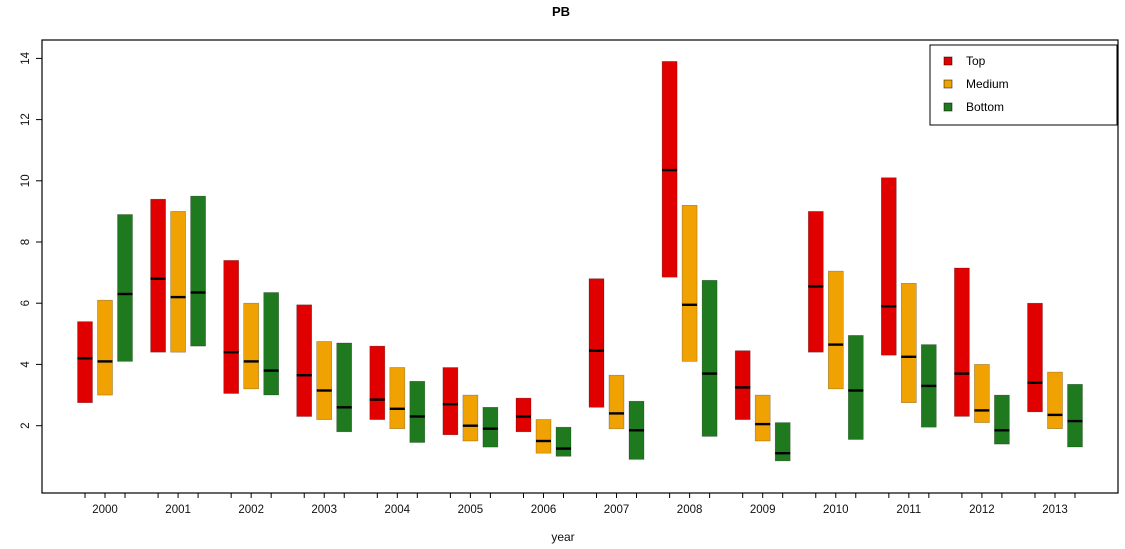  Describe the element at coordinates (962, 342) in the screenshot. I see `range-bar-top-2012` at that location.